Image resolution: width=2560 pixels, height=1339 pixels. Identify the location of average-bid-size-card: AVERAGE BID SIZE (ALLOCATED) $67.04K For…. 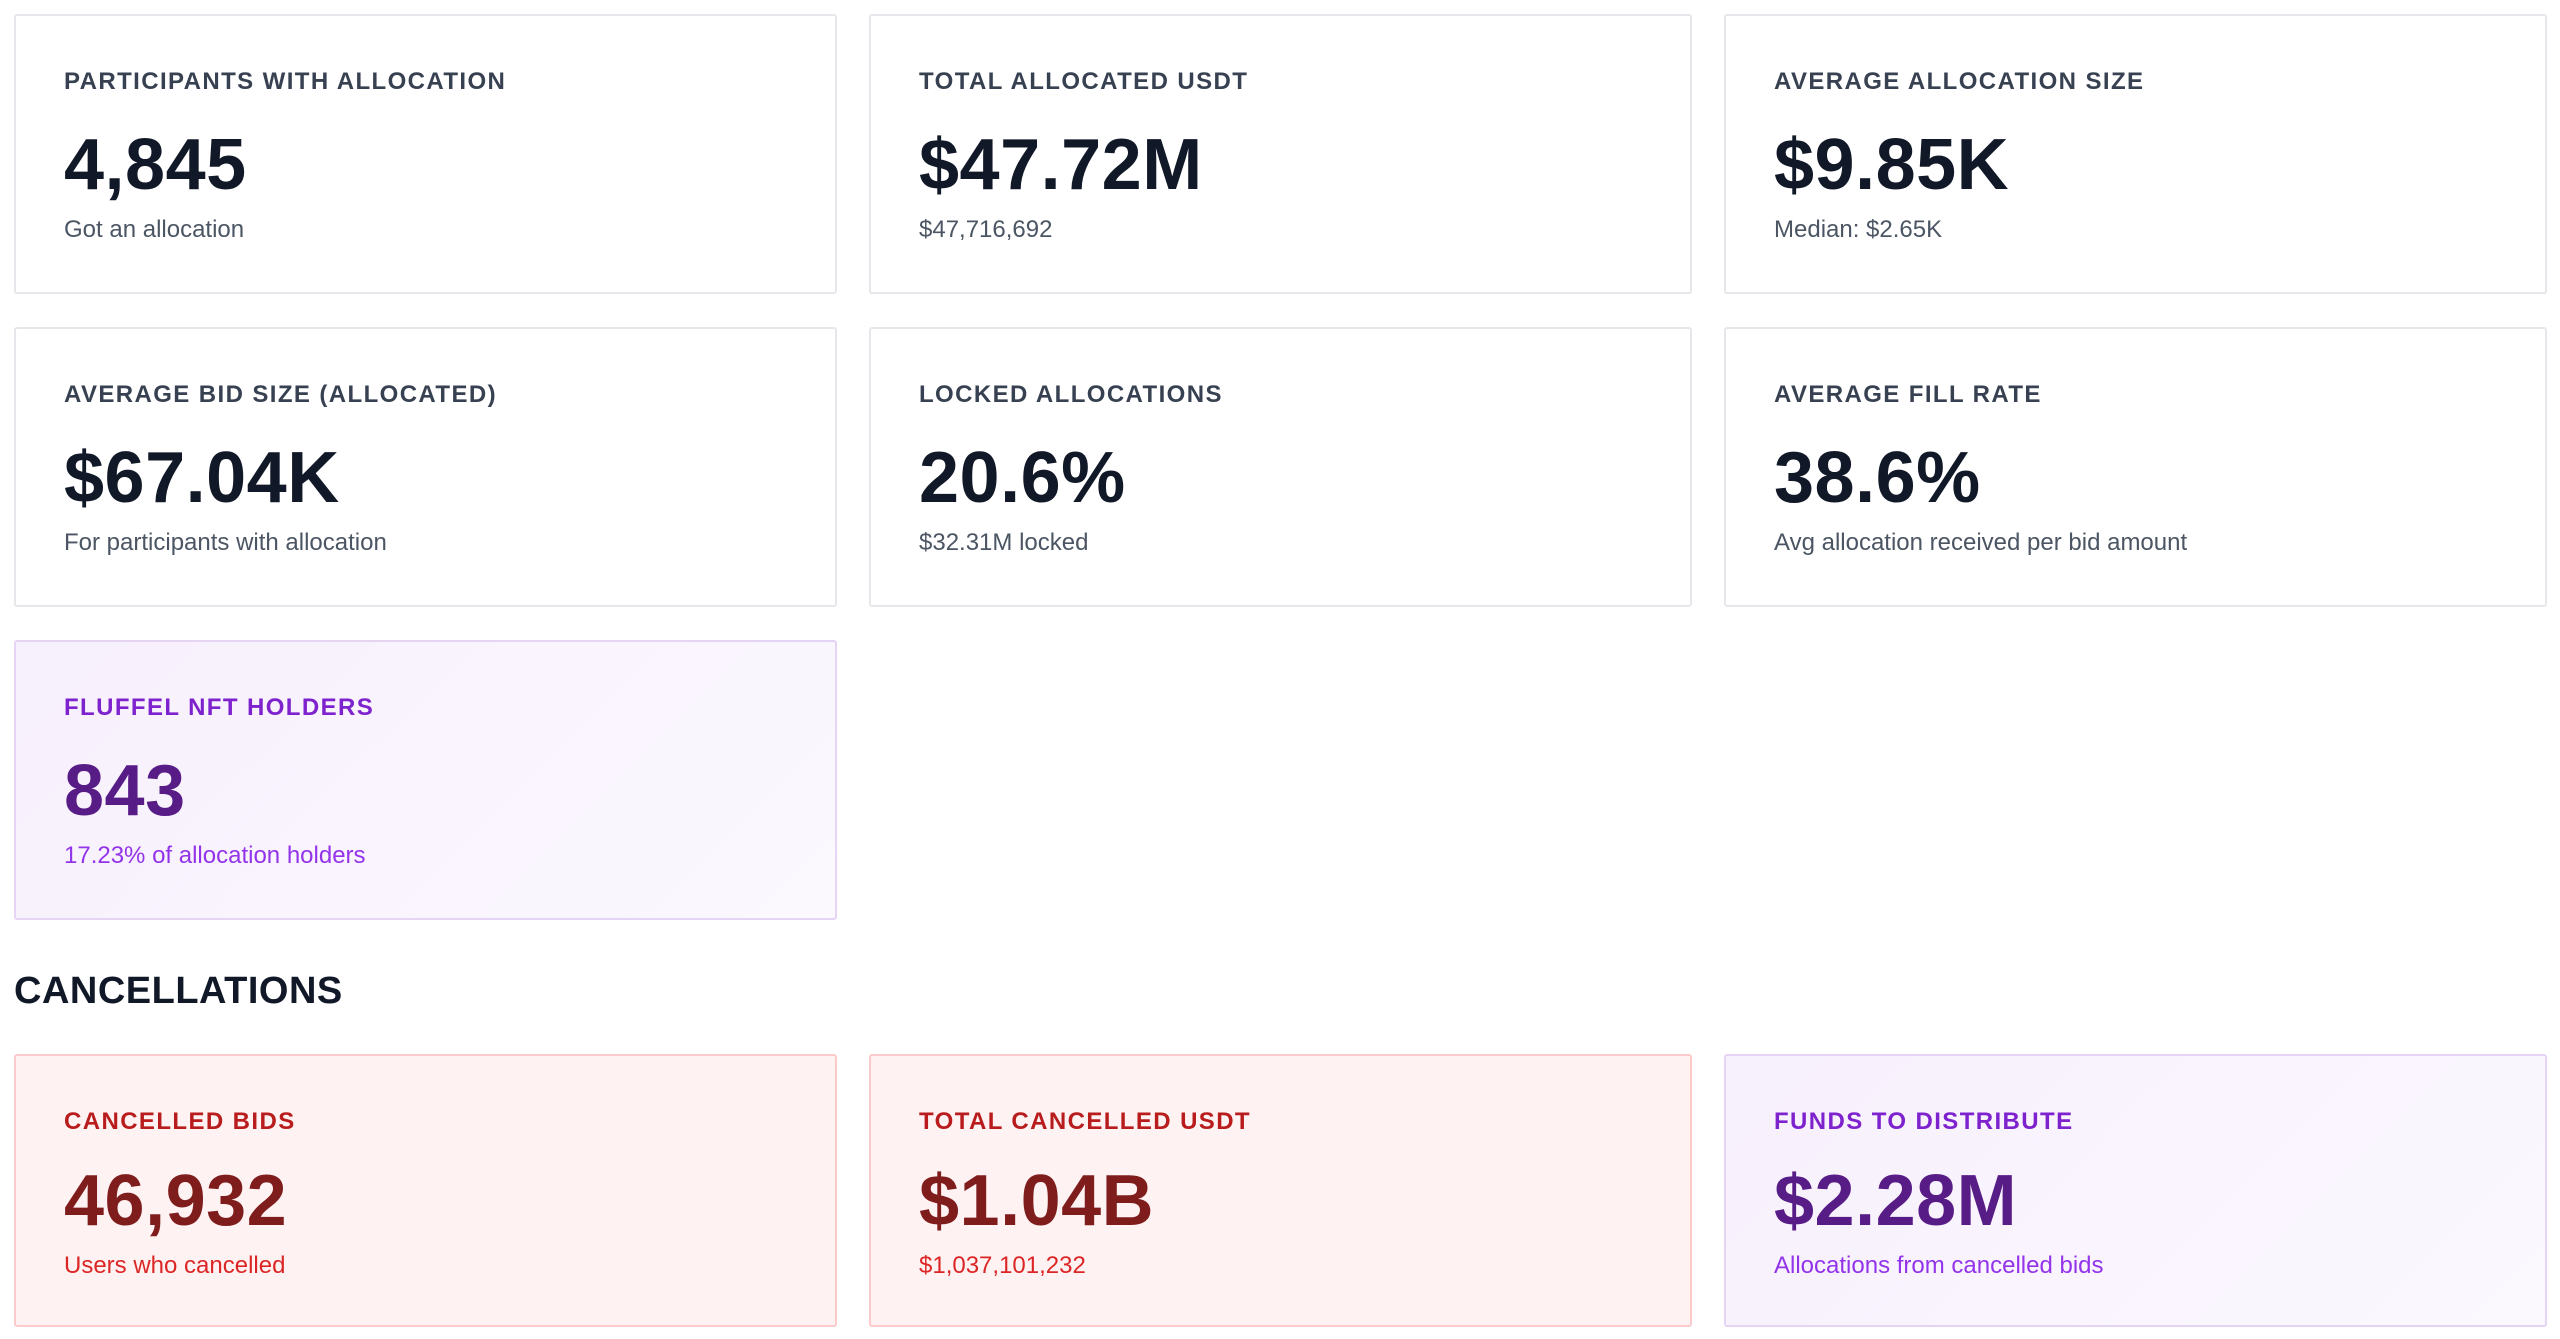
(425, 467).